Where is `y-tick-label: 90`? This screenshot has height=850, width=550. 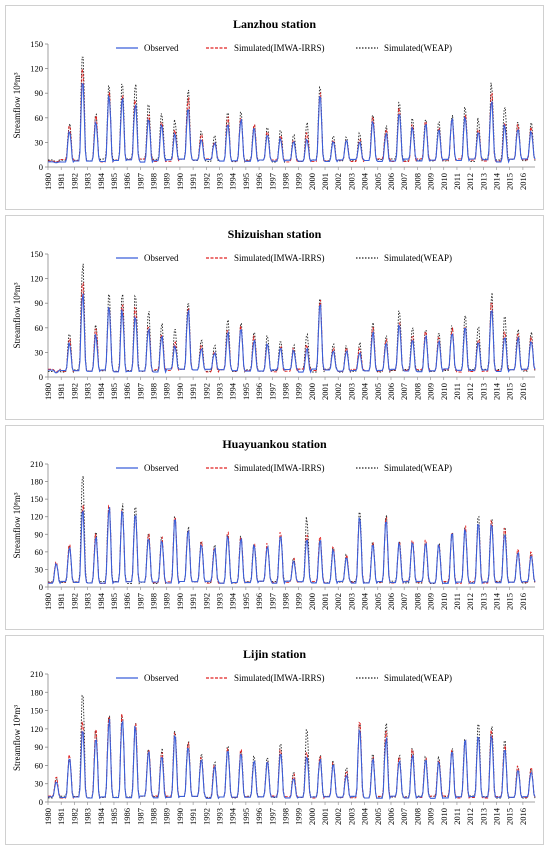 y-tick-label: 90 is located at coordinates (39, 93).